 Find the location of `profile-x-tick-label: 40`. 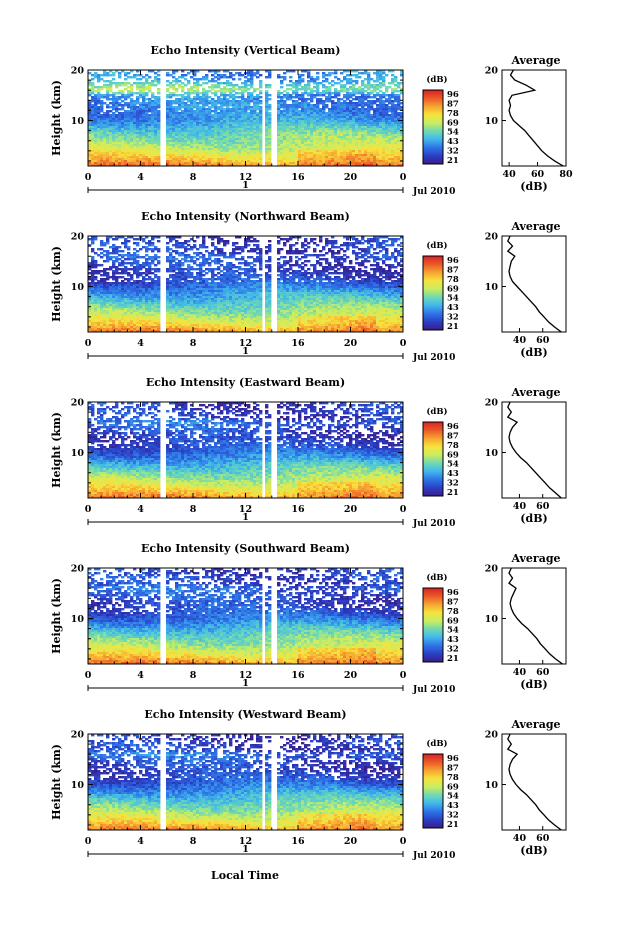

profile-x-tick-label: 40 is located at coordinates (509, 174).